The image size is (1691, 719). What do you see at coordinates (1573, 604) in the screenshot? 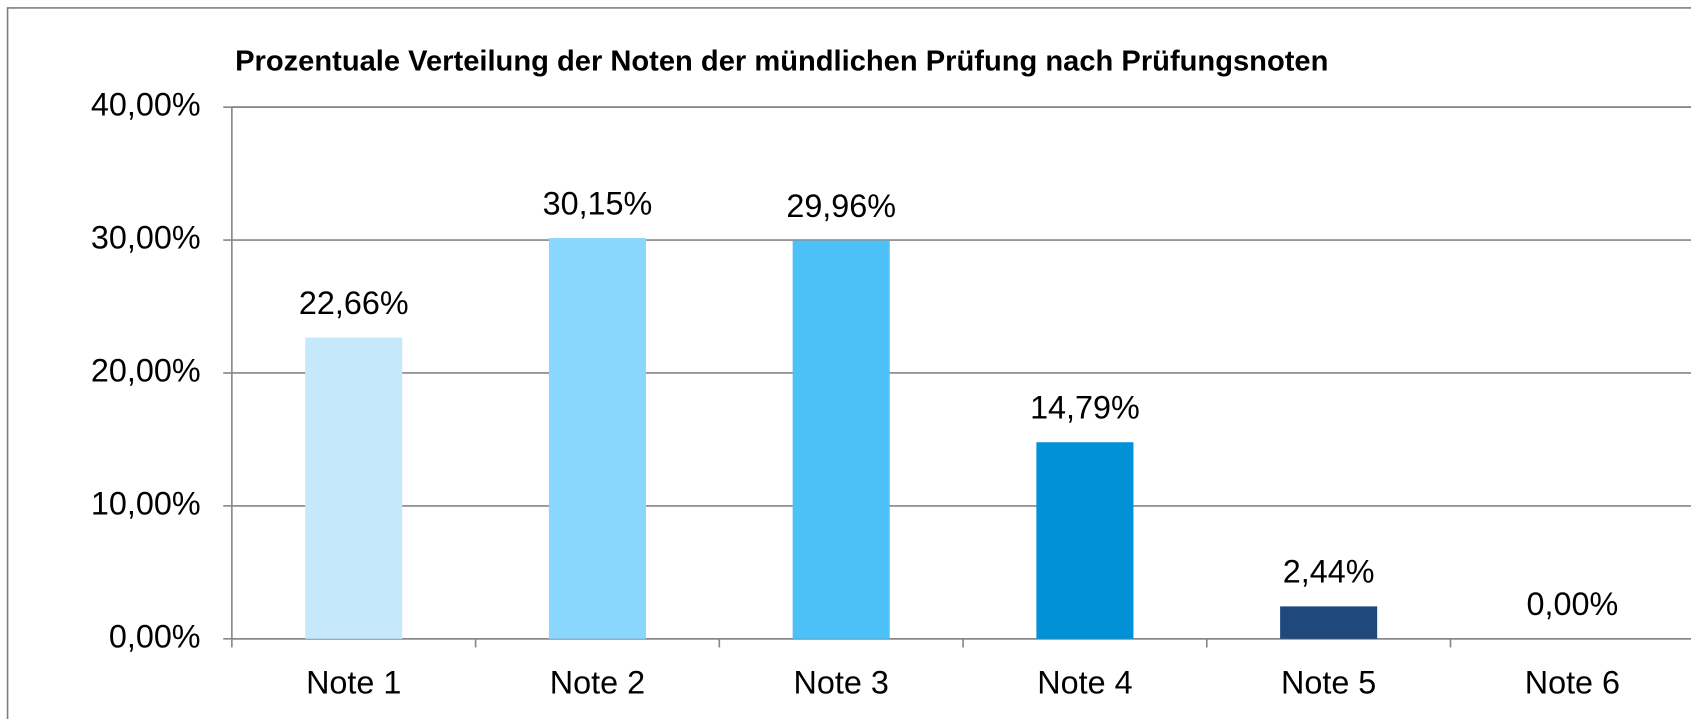
I see `data-label: 0,00%` at bounding box center [1573, 604].